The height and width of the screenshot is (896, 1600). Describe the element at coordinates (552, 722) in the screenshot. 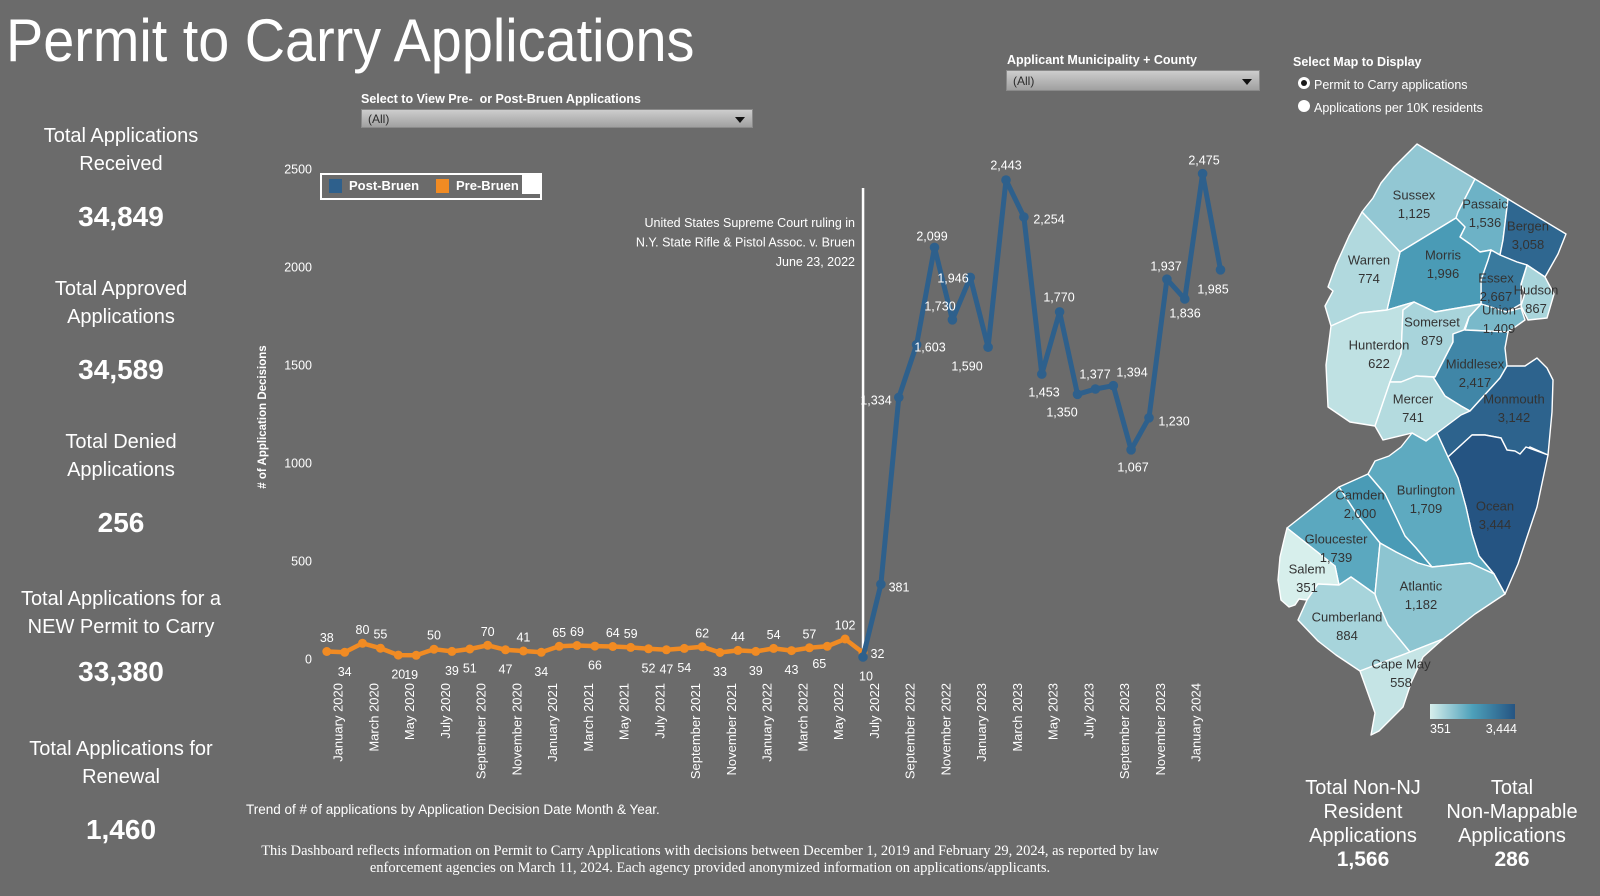

I see `svg-text: January 2021` at that location.